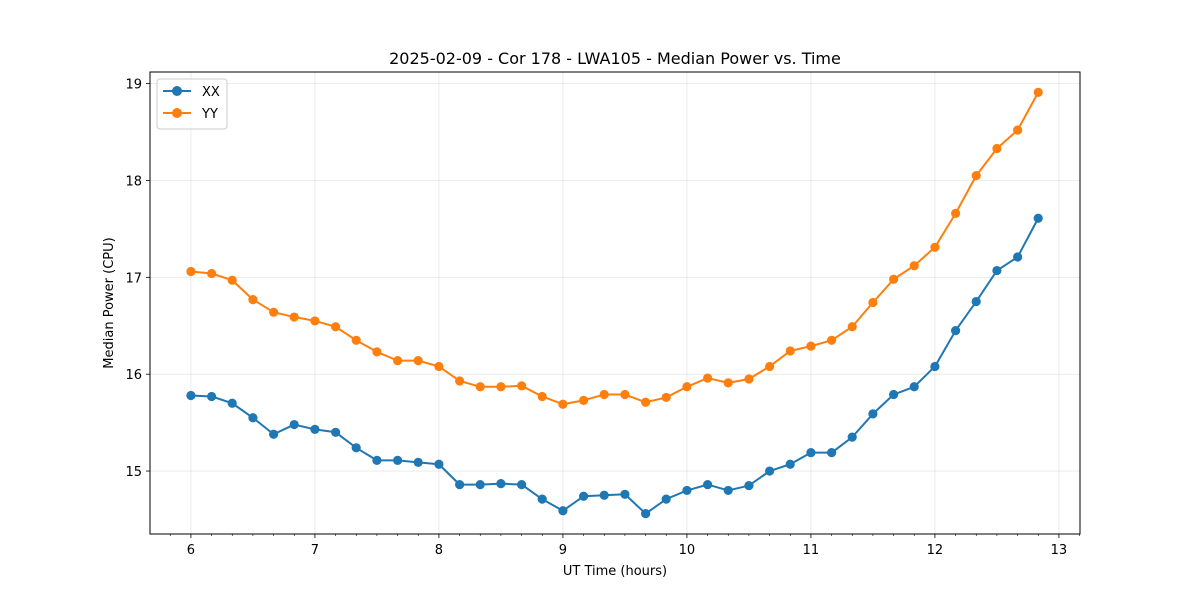 Image resolution: width=1200 pixels, height=600 pixels. I want to click on legend-marker-xx, so click(177, 91).